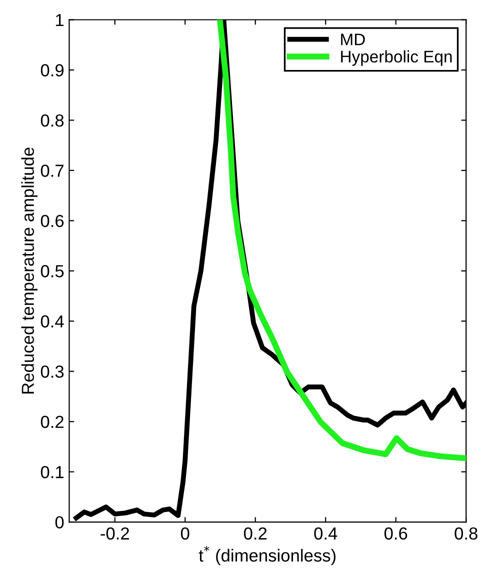 This screenshot has width=484, height=581. What do you see at coordinates (60, 20) in the screenshot?
I see `y-tick-label: 1` at bounding box center [60, 20].